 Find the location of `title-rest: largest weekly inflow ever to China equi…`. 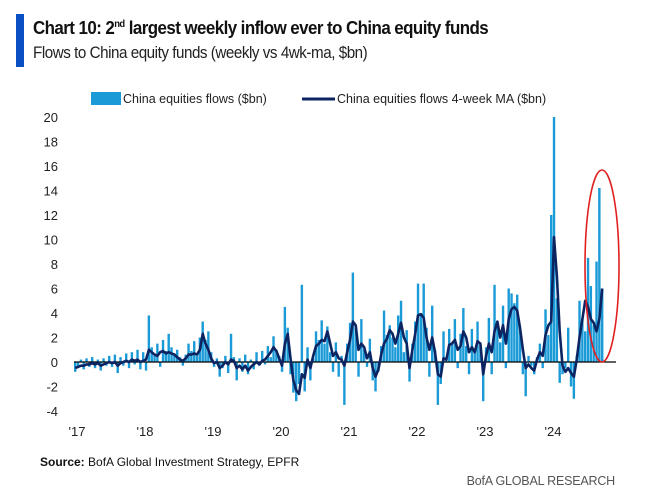

title-rest: largest weekly inflow ever to China equi… is located at coordinates (306, 28).